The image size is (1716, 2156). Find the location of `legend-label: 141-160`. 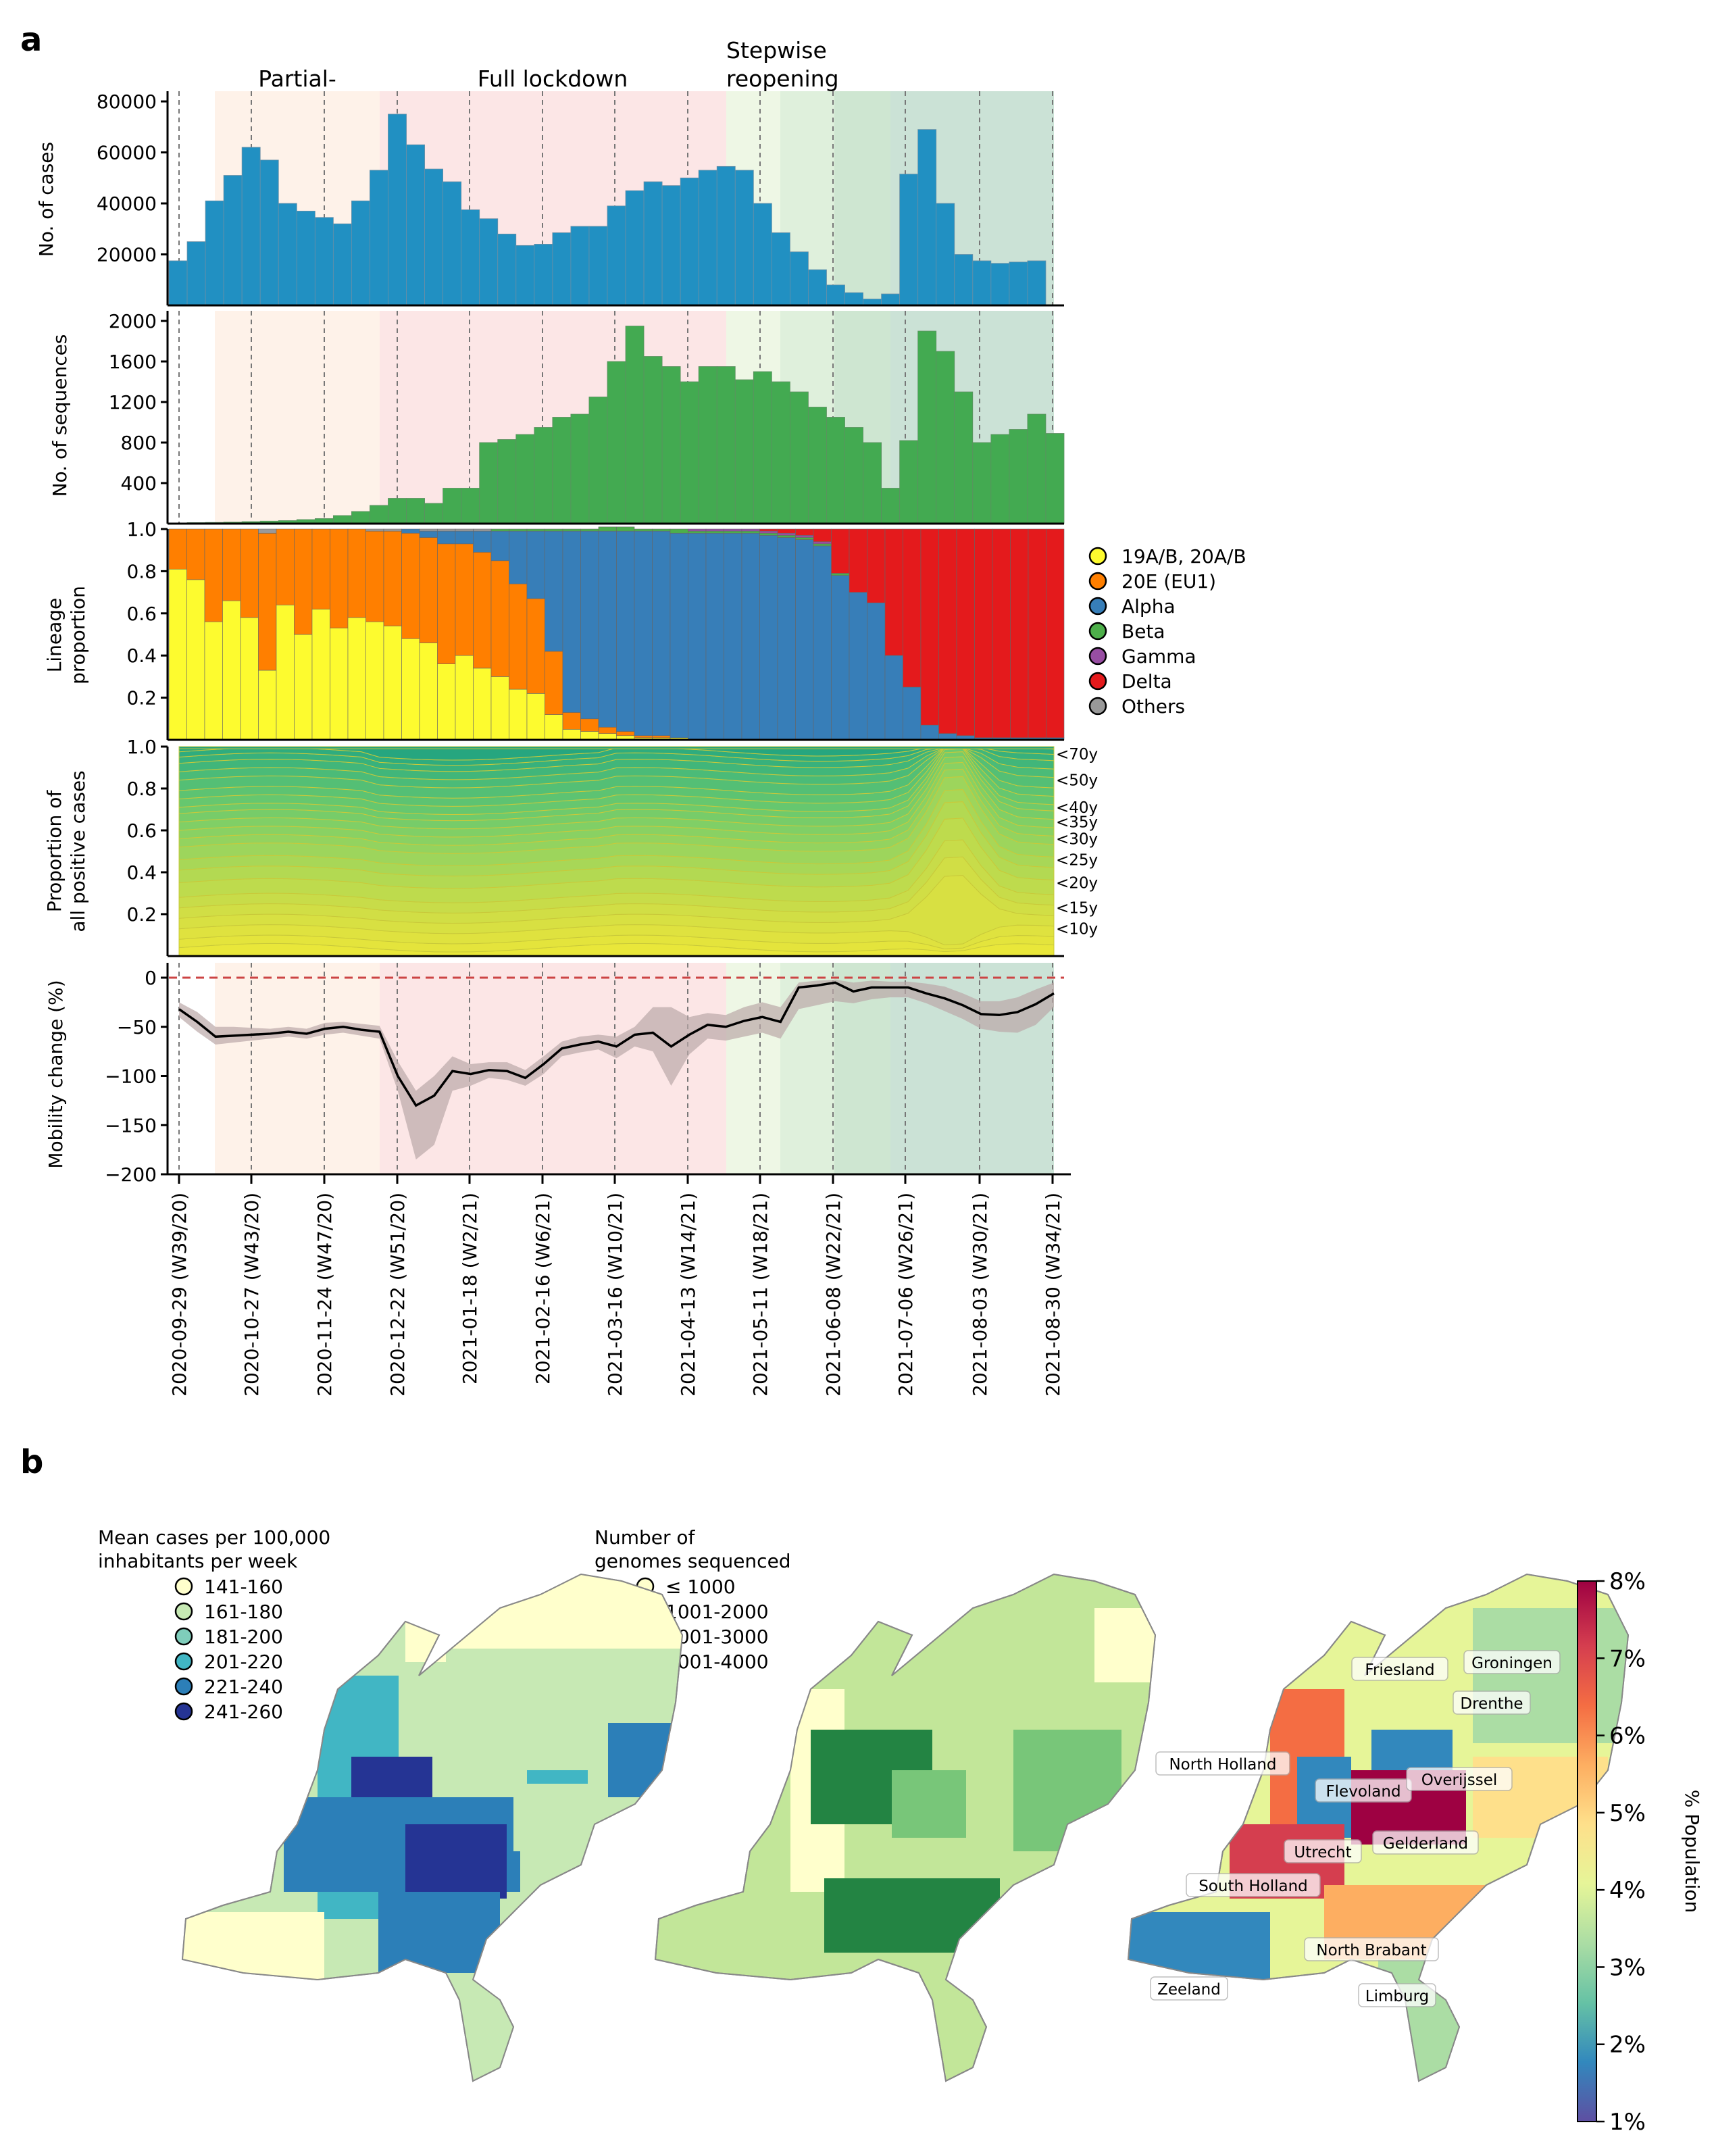

legend-label: 141-160 is located at coordinates (243, 1587).